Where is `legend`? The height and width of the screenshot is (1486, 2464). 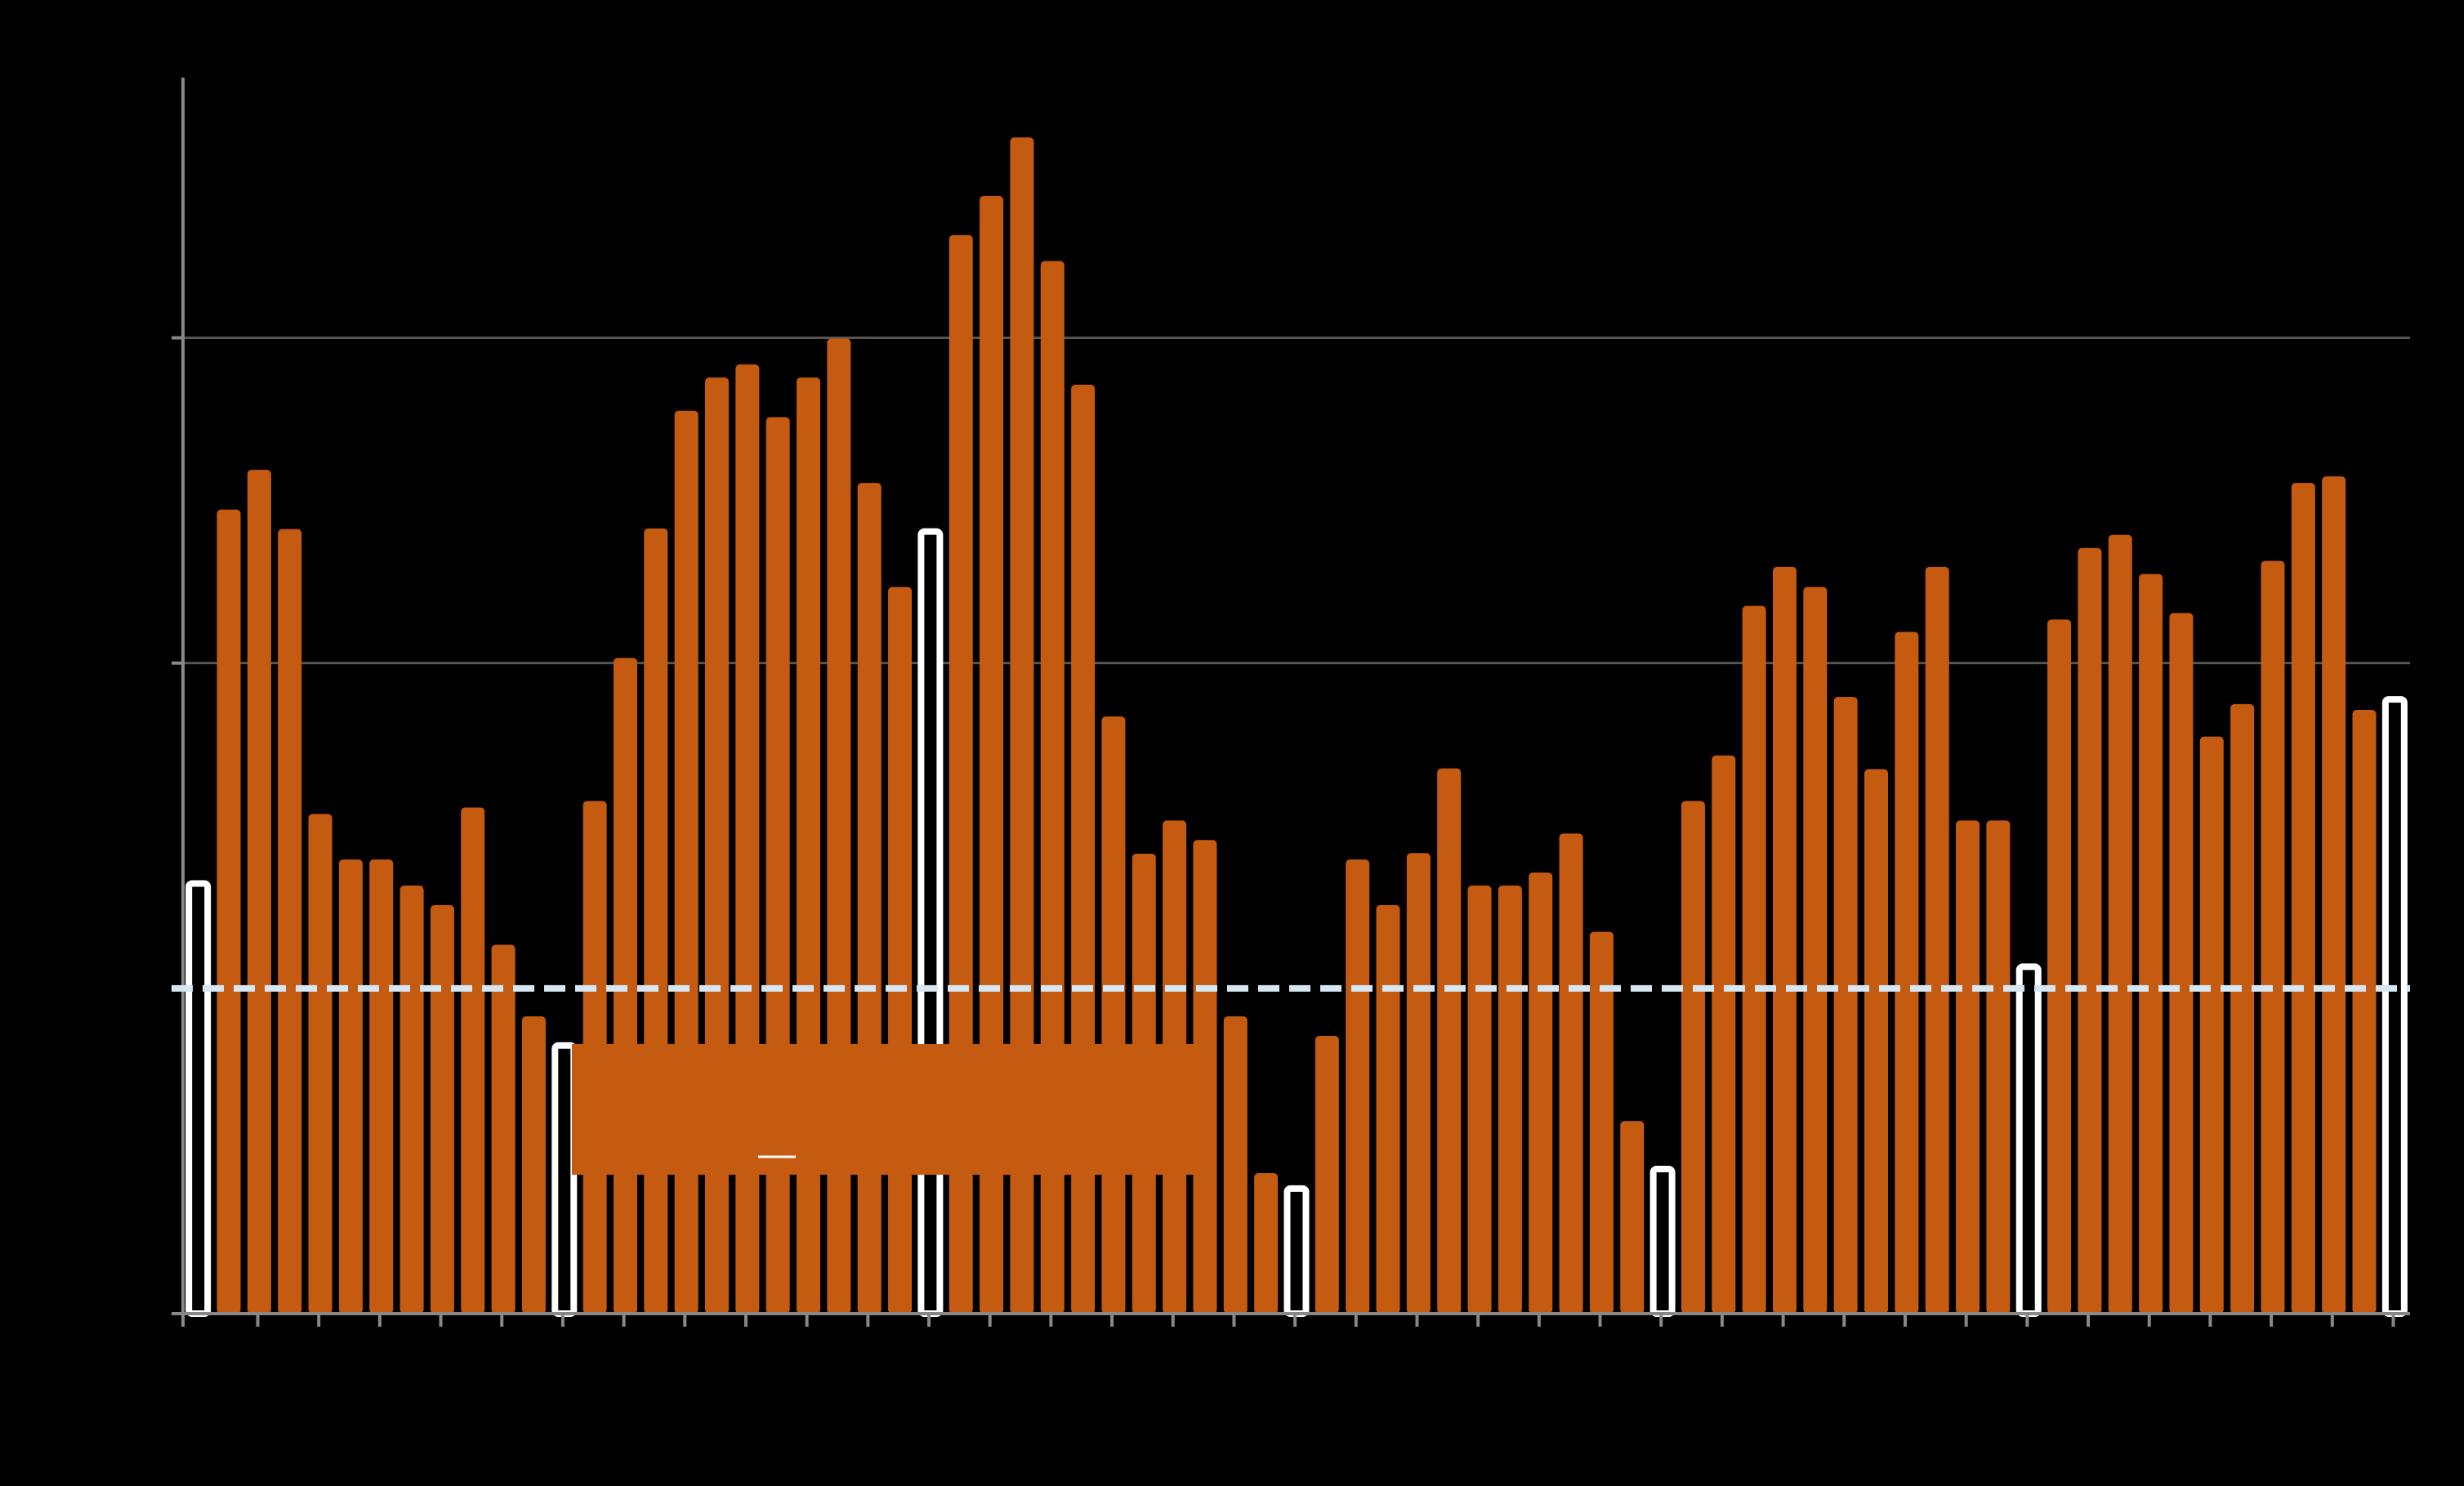
legend is located at coordinates (893, 1109).